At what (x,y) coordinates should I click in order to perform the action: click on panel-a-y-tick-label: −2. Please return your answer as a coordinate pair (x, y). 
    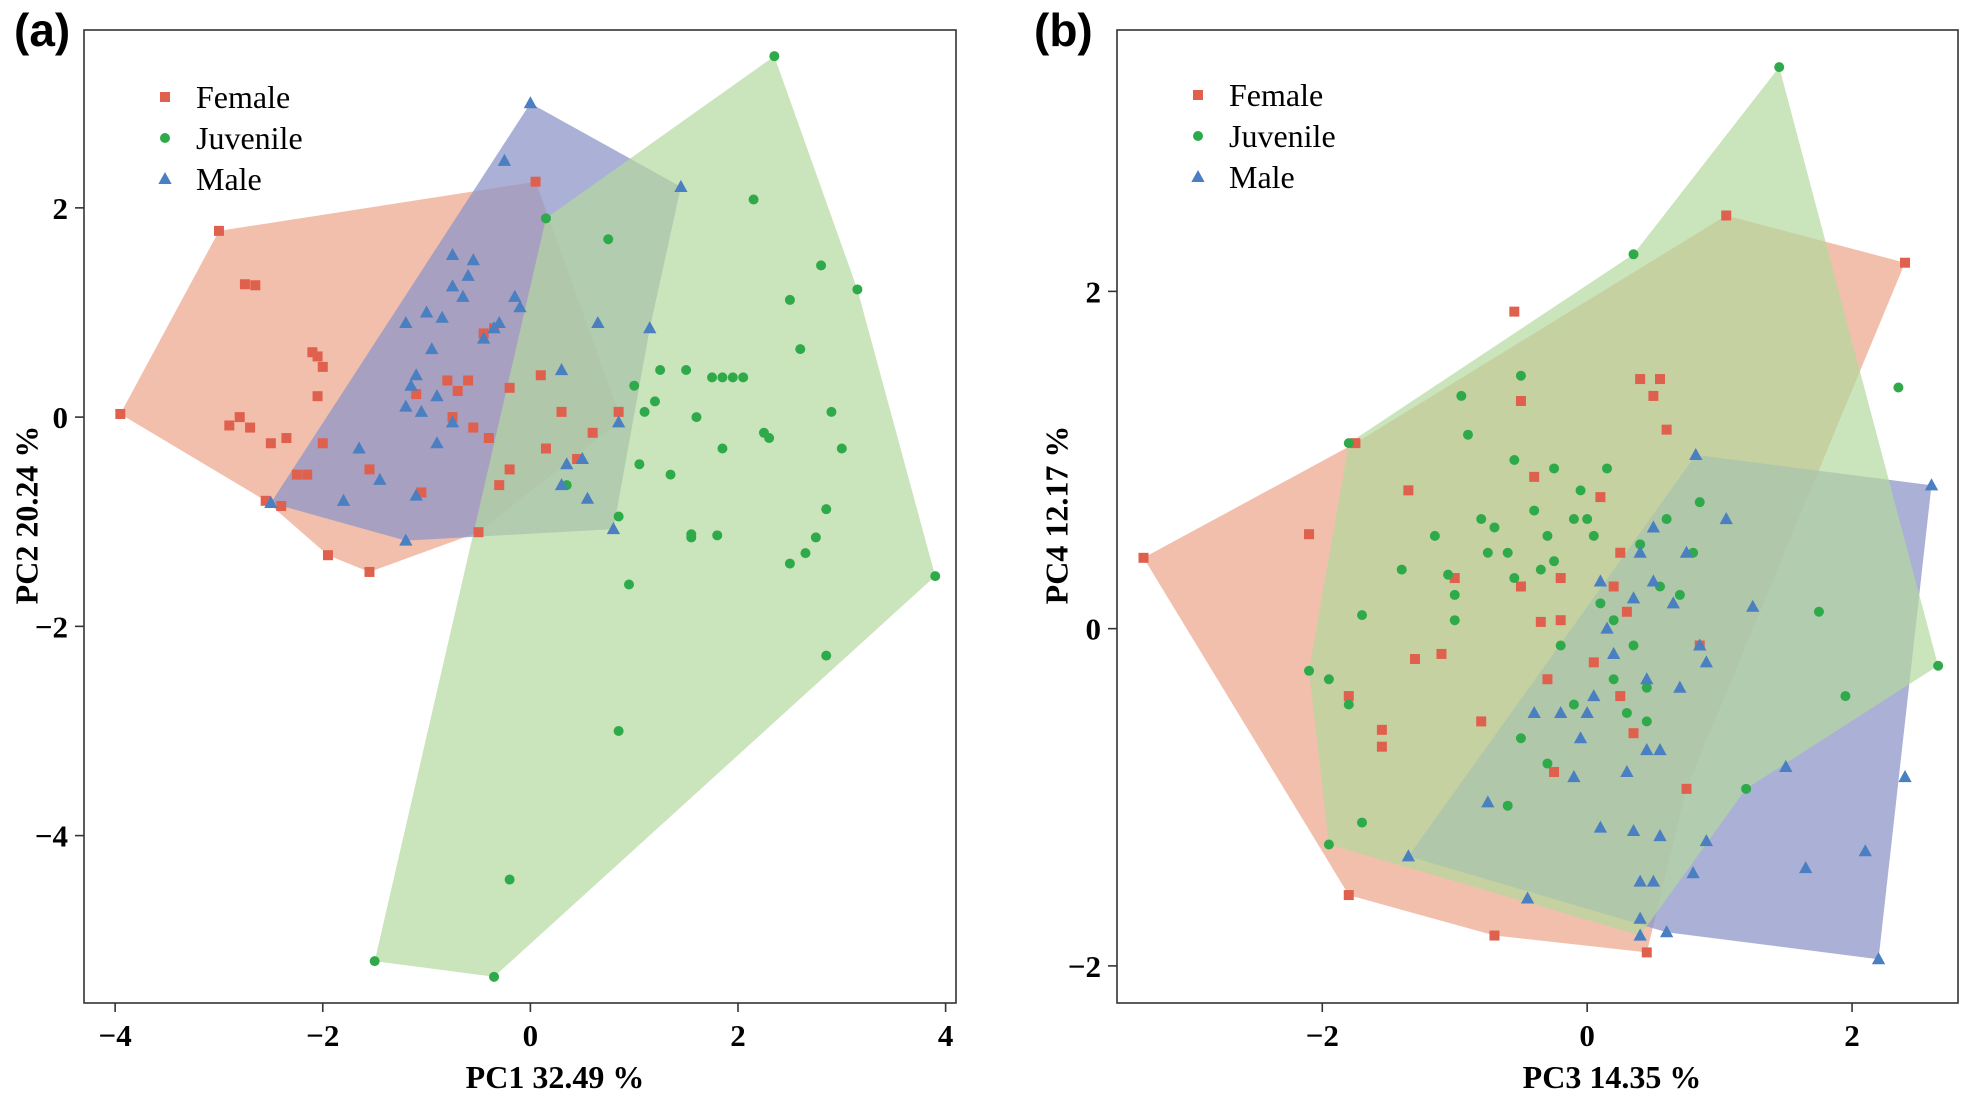
    Looking at the image, I should click on (51, 626).